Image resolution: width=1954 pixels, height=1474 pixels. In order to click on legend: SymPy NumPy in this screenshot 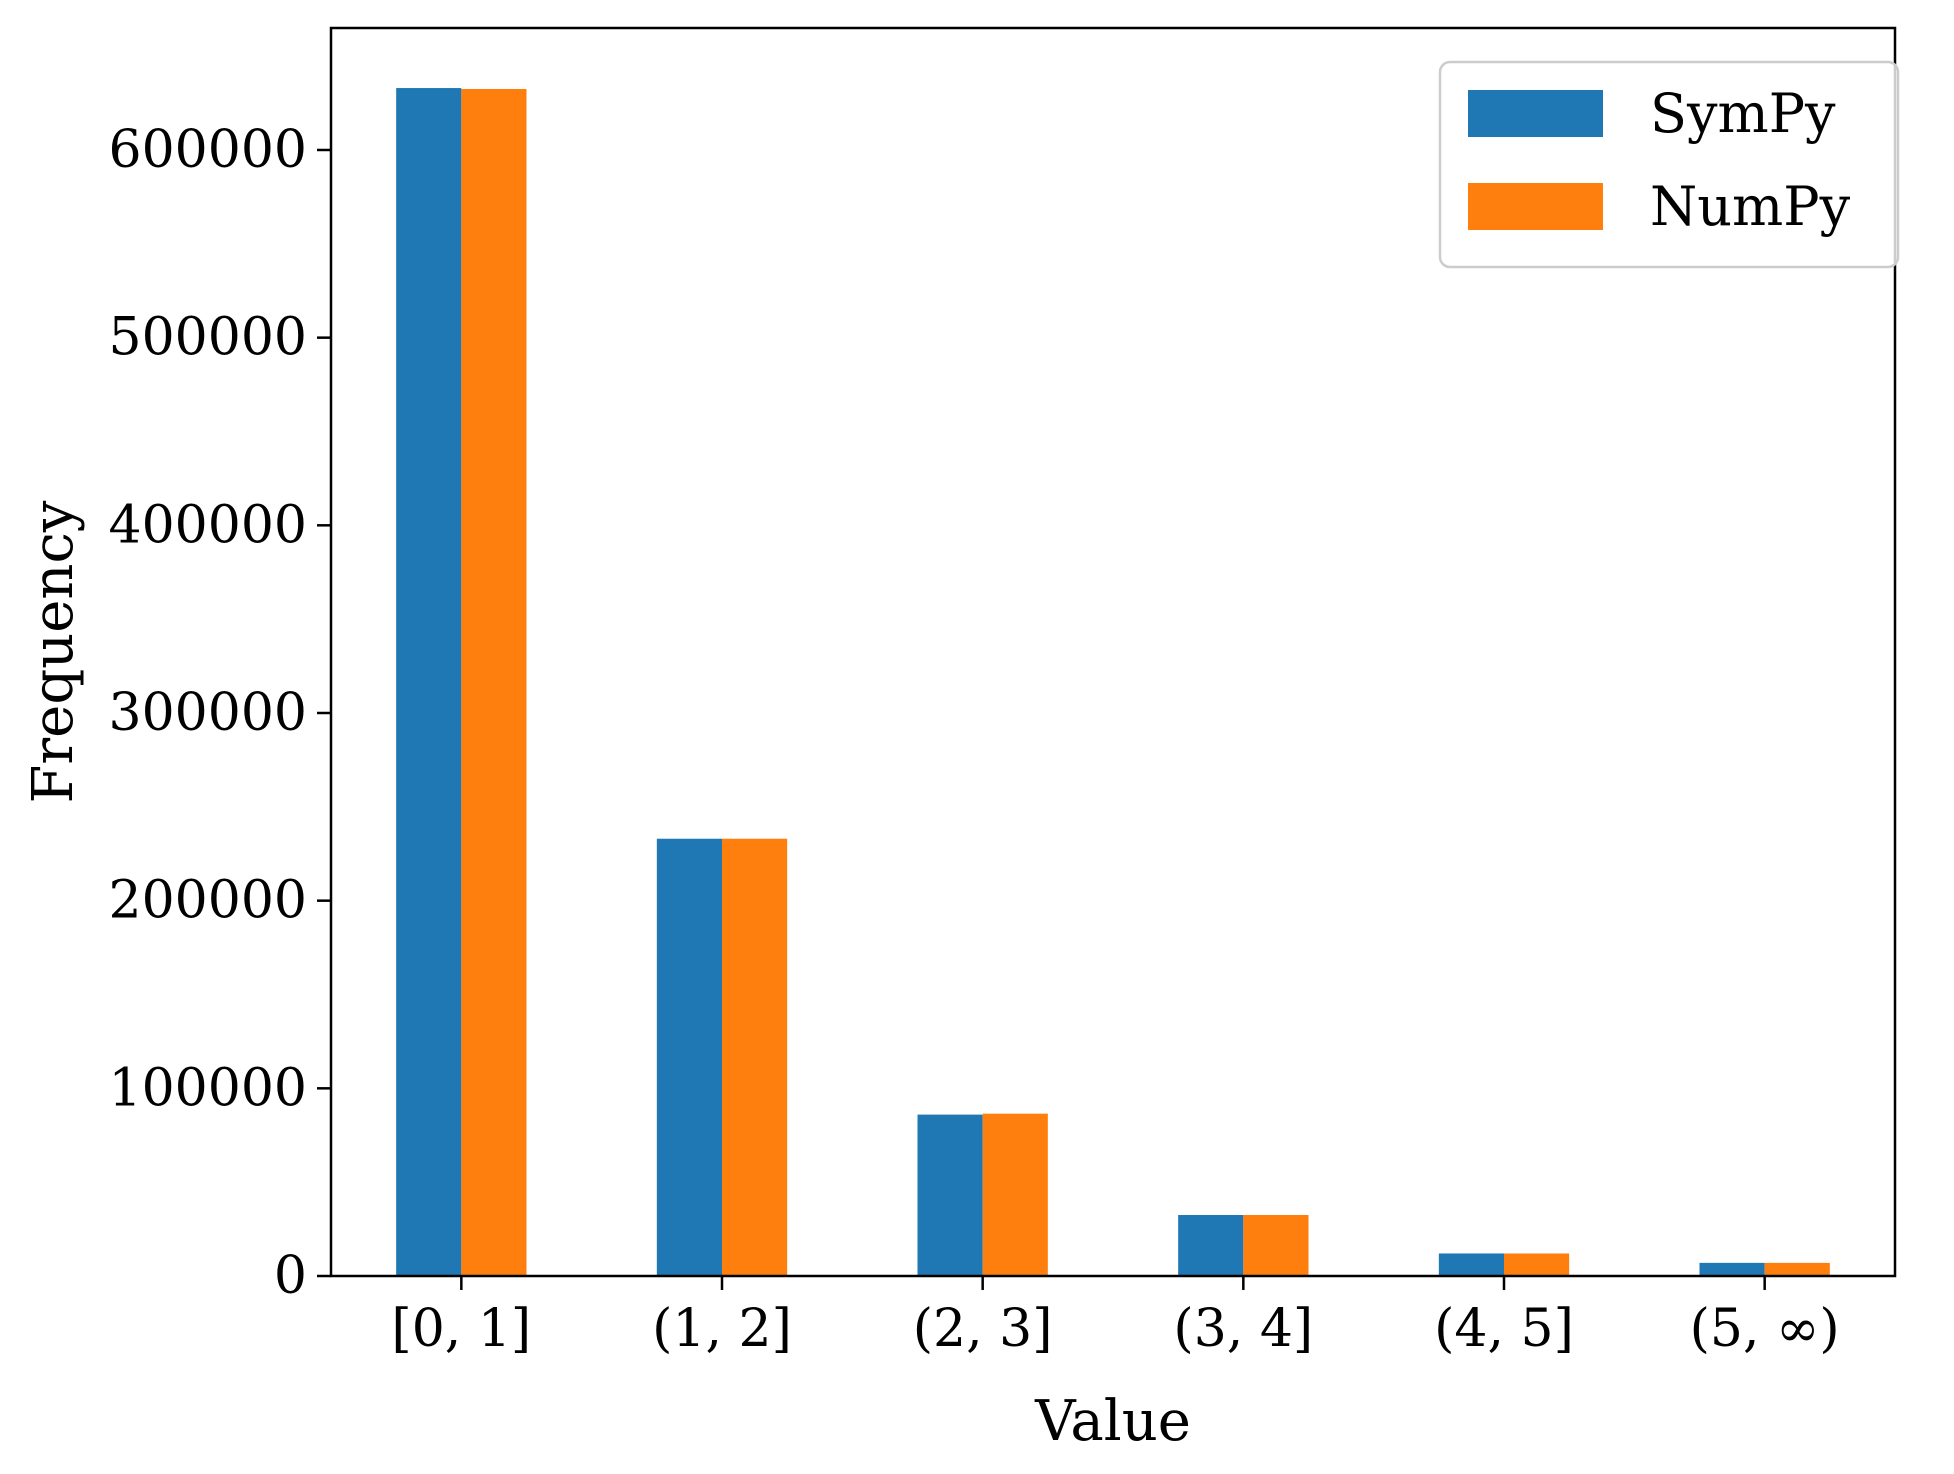, I will do `click(1669, 164)`.